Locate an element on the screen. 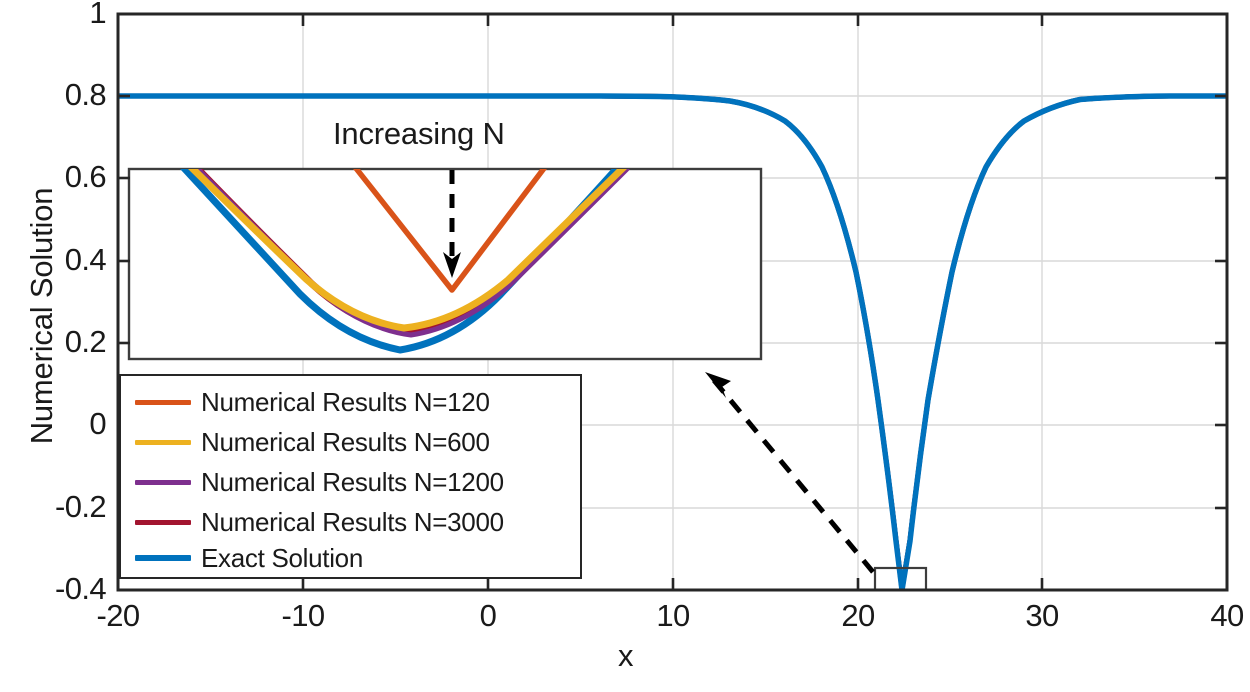 Image resolution: width=1250 pixels, height=692 pixels. callout-dashed-arrow is located at coordinates (792, 475).